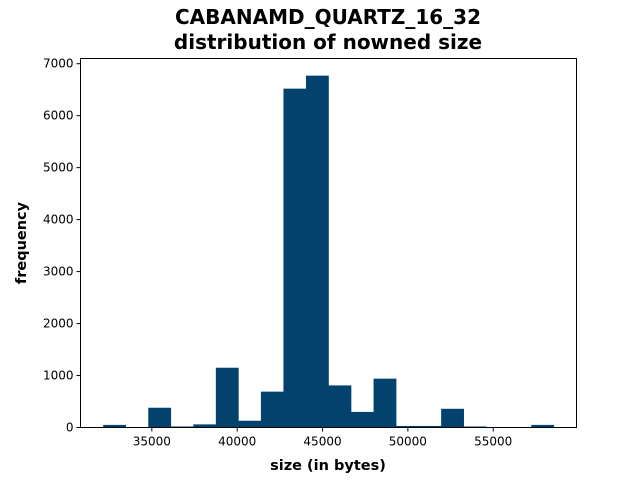  What do you see at coordinates (58, 376) in the screenshot?
I see `y-tick-label: 1000` at bounding box center [58, 376].